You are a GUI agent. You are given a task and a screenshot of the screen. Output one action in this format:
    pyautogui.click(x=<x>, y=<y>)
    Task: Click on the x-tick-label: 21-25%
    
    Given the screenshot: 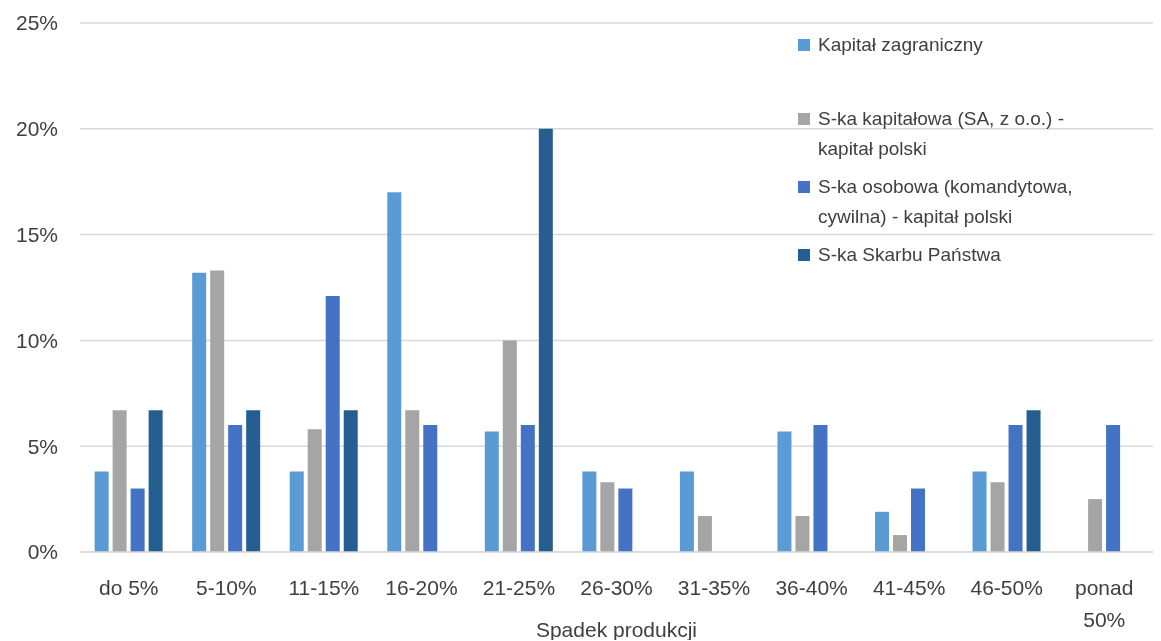 What is the action you would take?
    pyautogui.click(x=519, y=587)
    